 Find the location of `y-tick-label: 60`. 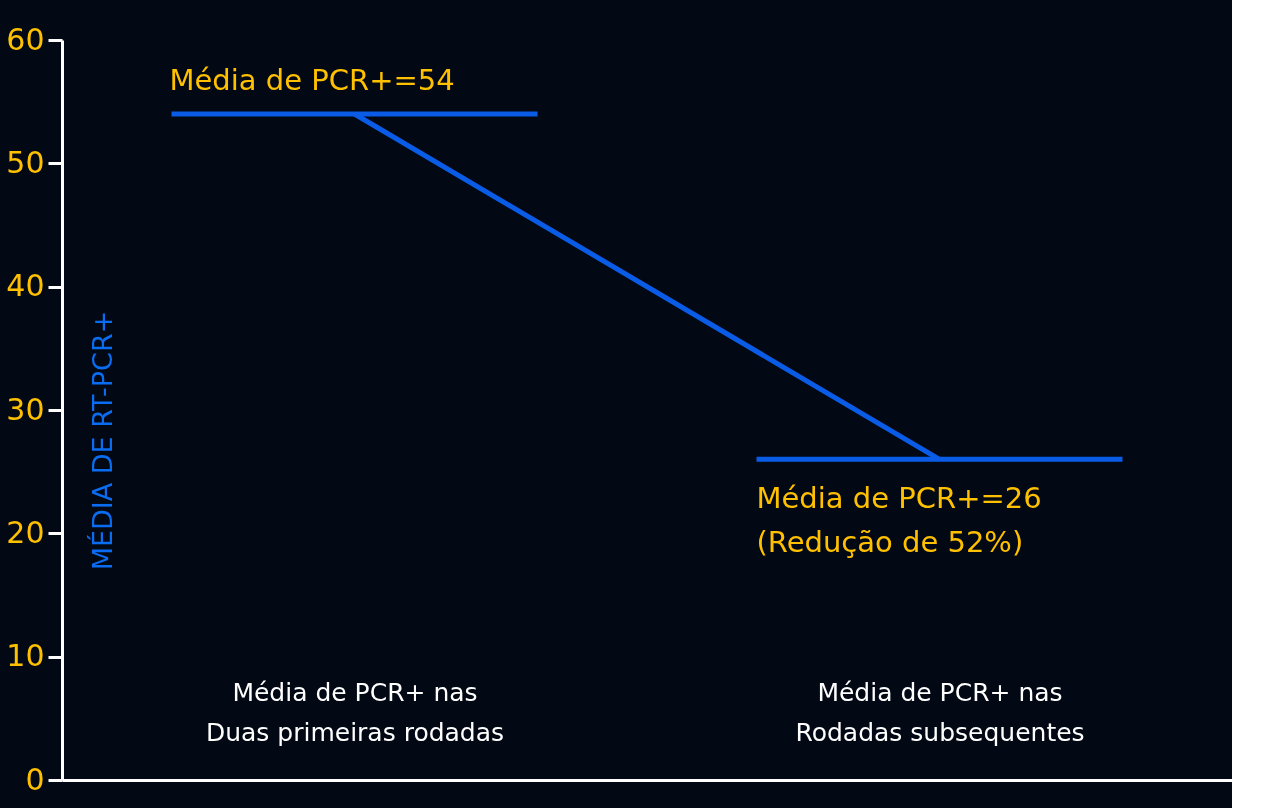

y-tick-label: 60 is located at coordinates (25, 39).